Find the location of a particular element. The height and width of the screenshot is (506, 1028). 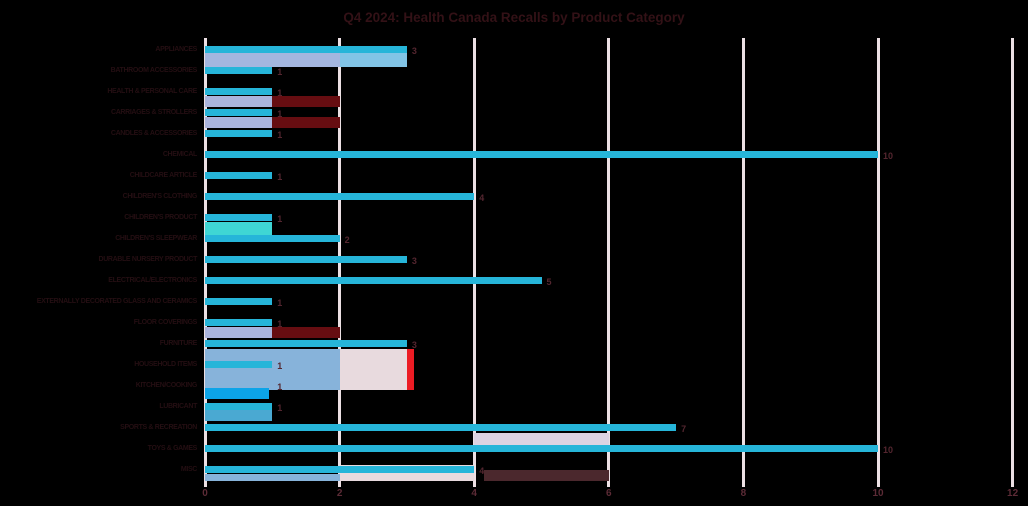

category-label: EXTERNALLY DECORATED GLASS AND CERAMICS is located at coordinates (117, 301).